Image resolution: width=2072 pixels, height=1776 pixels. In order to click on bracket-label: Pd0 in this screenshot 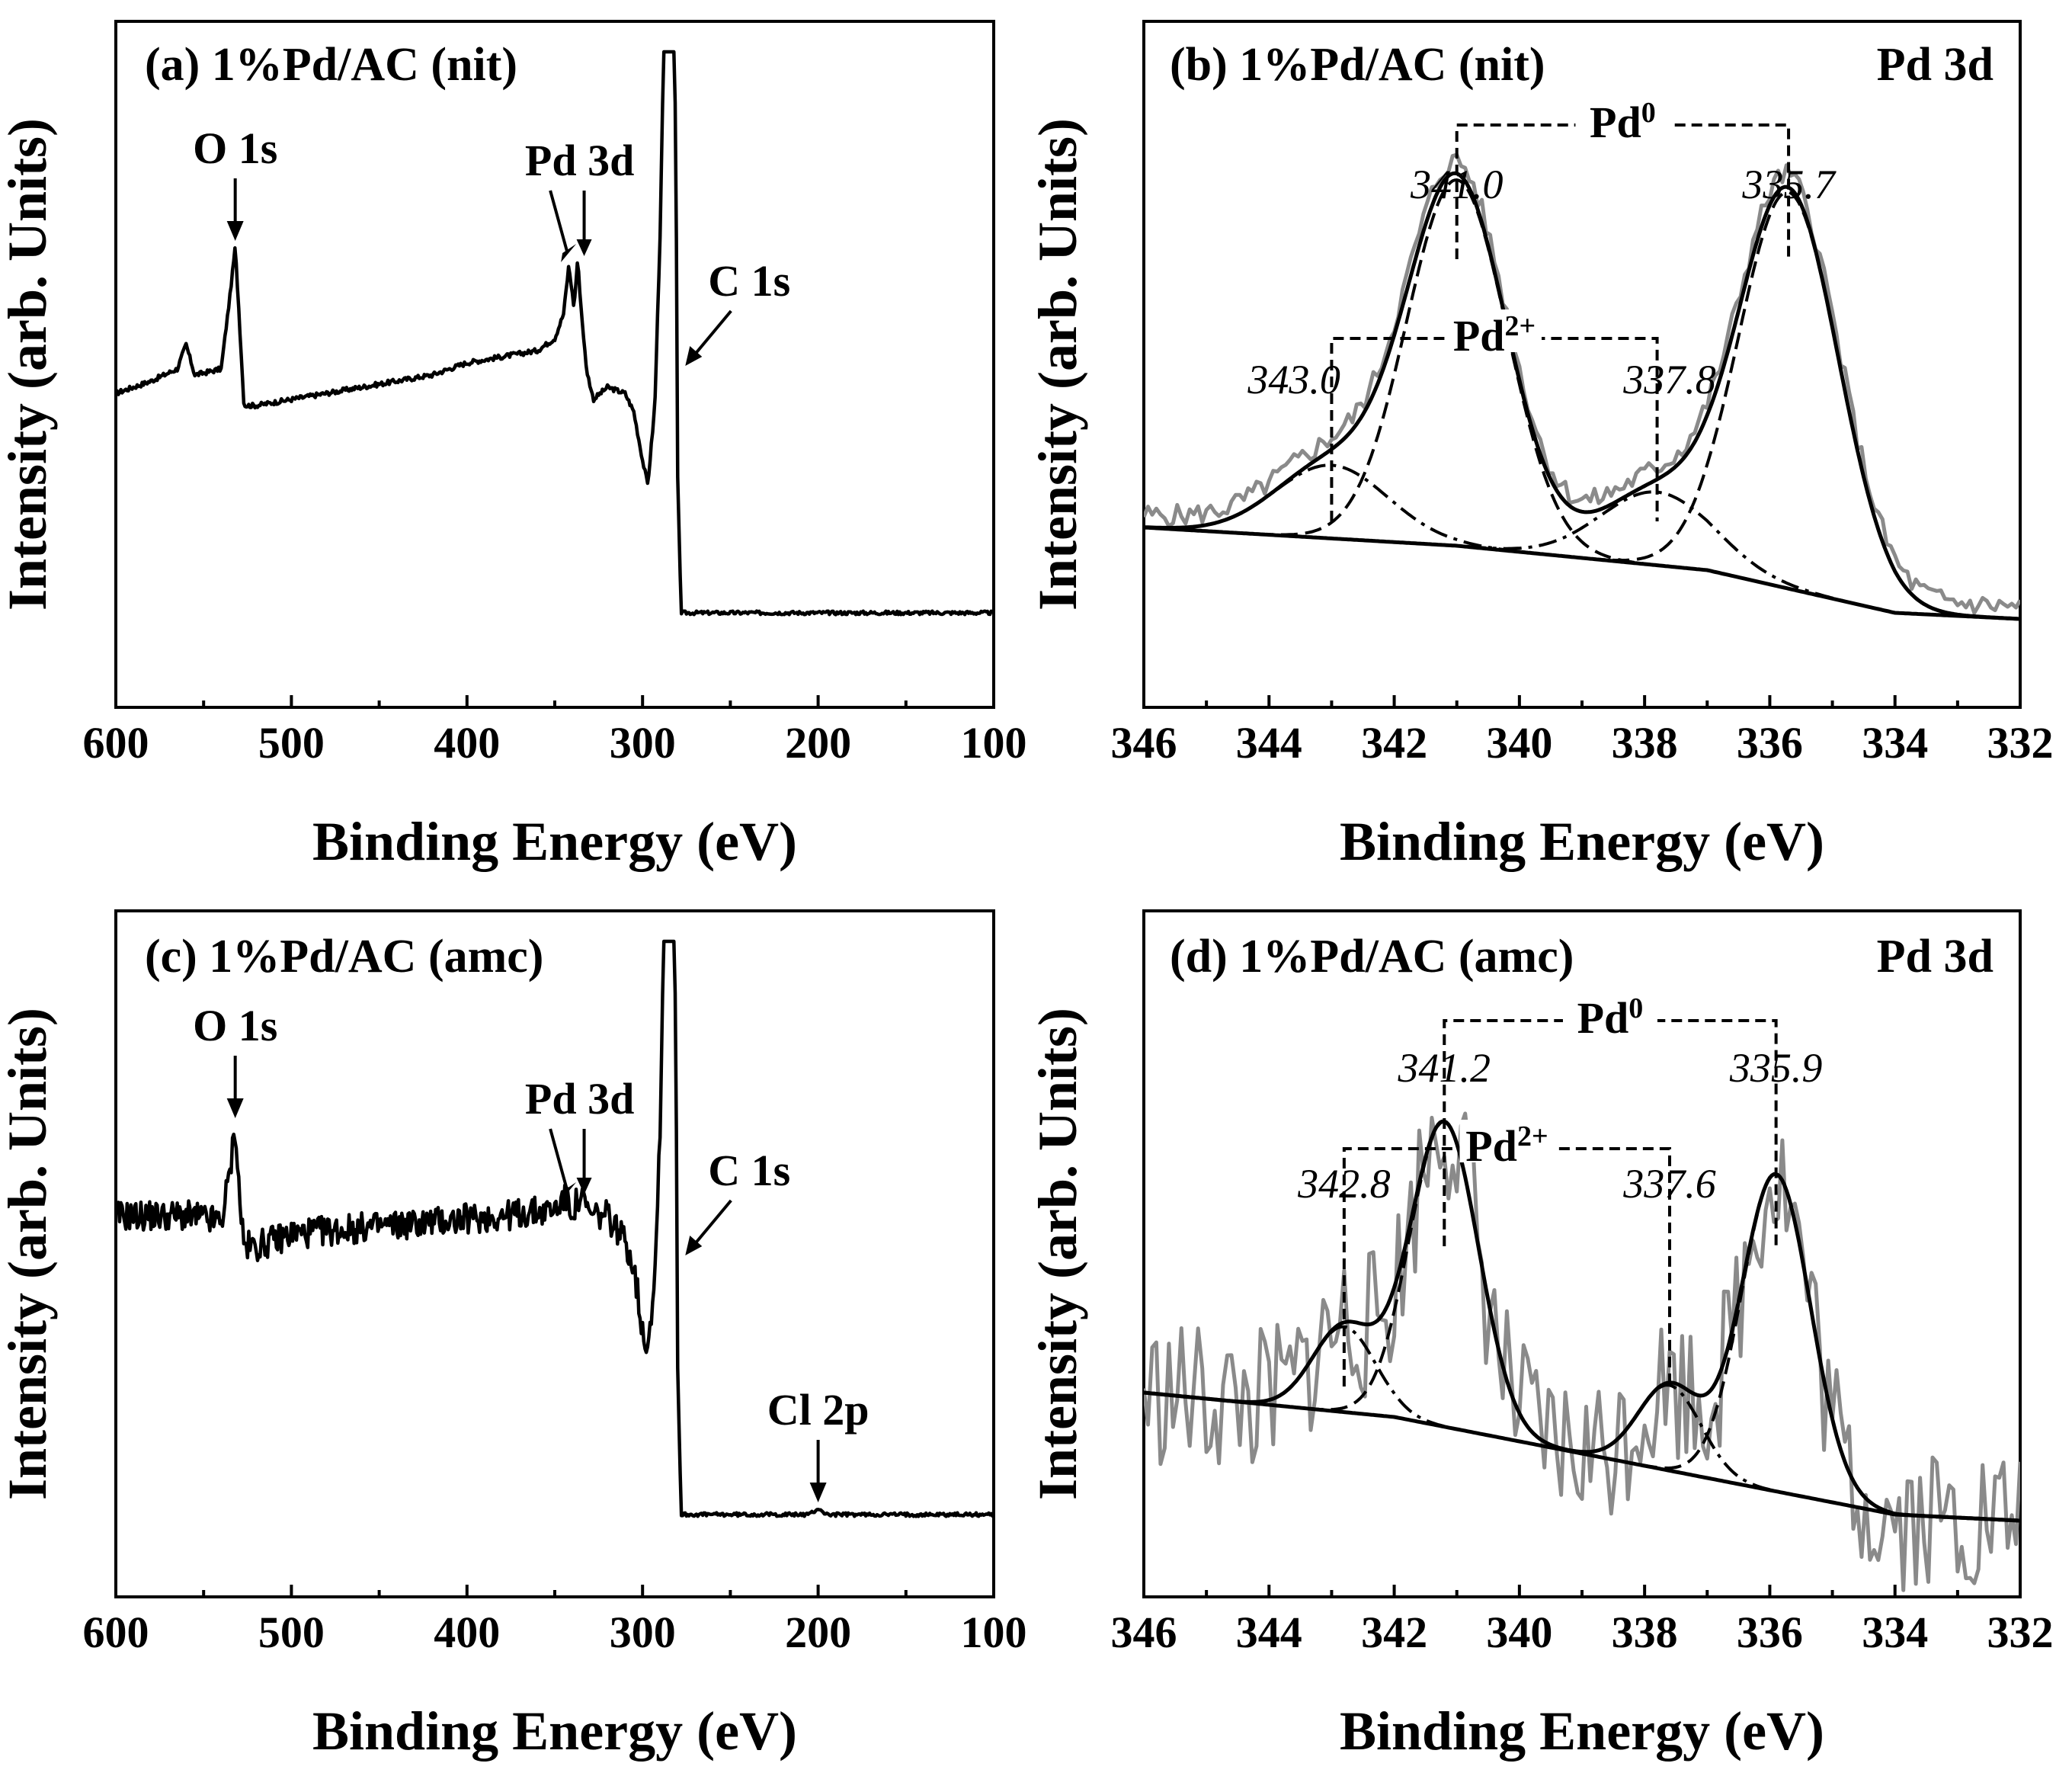, I will do `click(1610, 1017)`.